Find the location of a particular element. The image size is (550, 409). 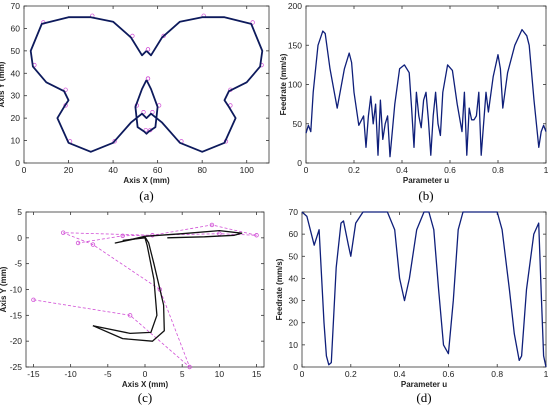

y-tick-label: -5 is located at coordinates (18, 264).